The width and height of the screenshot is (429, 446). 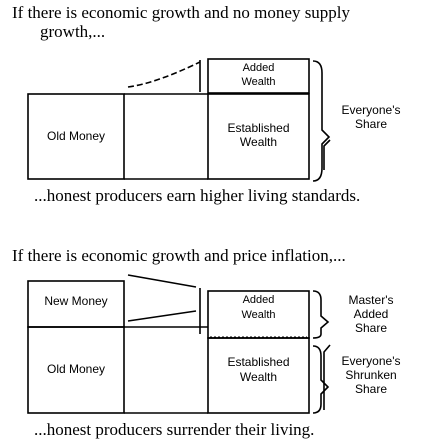 What do you see at coordinates (162, 281) in the screenshot?
I see `s2-wedge-upper` at bounding box center [162, 281].